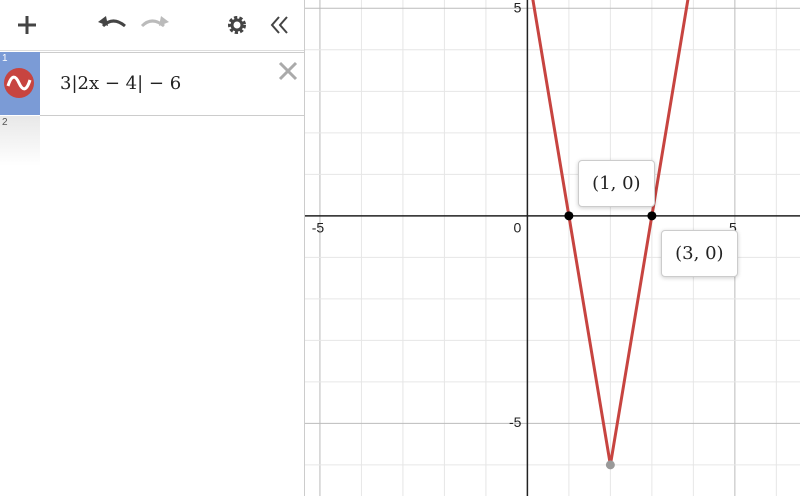 This screenshot has height=496, width=800. I want to click on x-tick-label: -5, so click(318, 228).